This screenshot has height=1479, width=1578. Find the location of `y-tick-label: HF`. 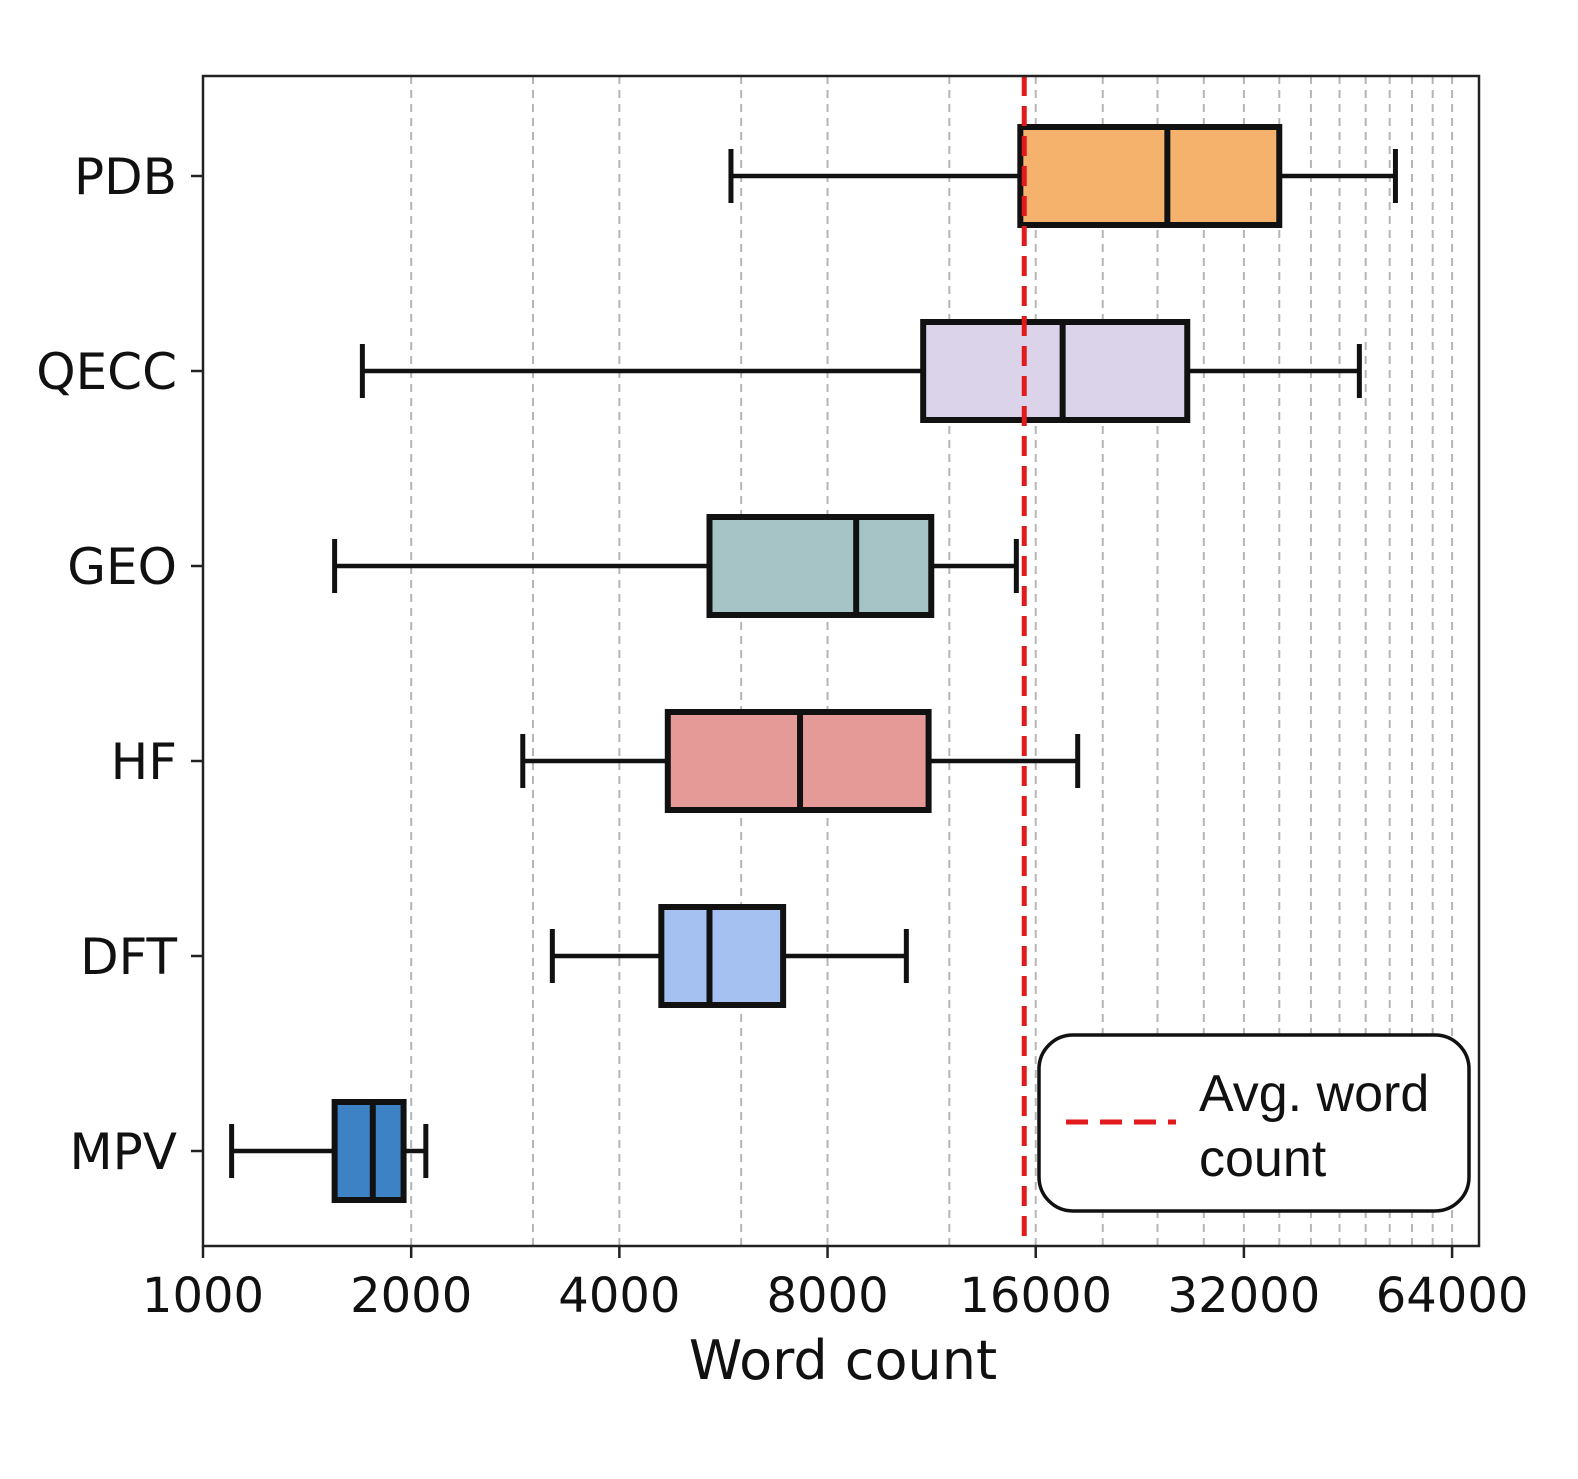

y-tick-label: HF is located at coordinates (144, 762).